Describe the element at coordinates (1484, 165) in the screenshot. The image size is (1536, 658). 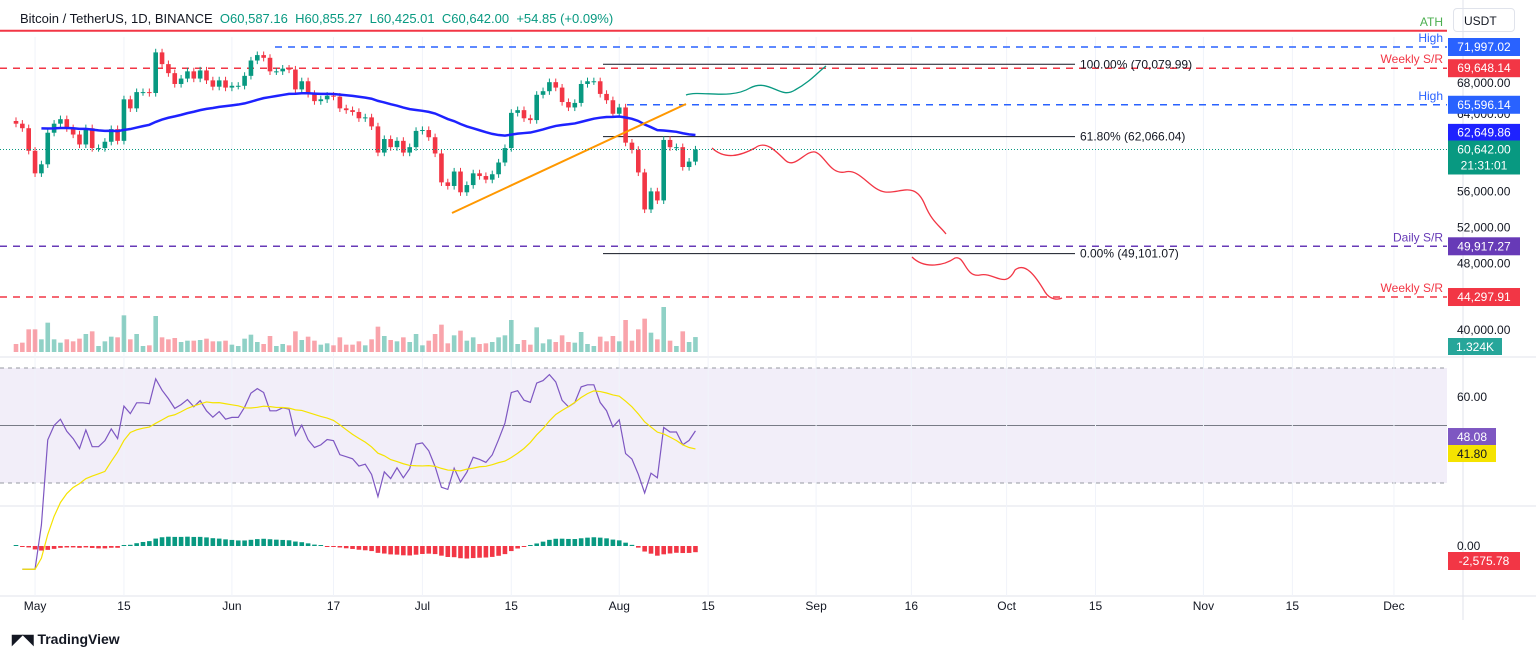
I see `countdown-value: 21:31:01` at that location.